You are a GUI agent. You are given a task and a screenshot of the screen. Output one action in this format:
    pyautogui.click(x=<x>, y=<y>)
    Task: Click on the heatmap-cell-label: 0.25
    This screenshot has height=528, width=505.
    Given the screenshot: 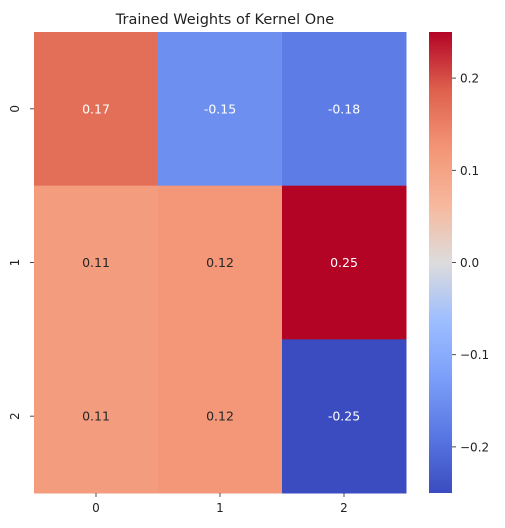 What is the action you would take?
    pyautogui.click(x=344, y=262)
    